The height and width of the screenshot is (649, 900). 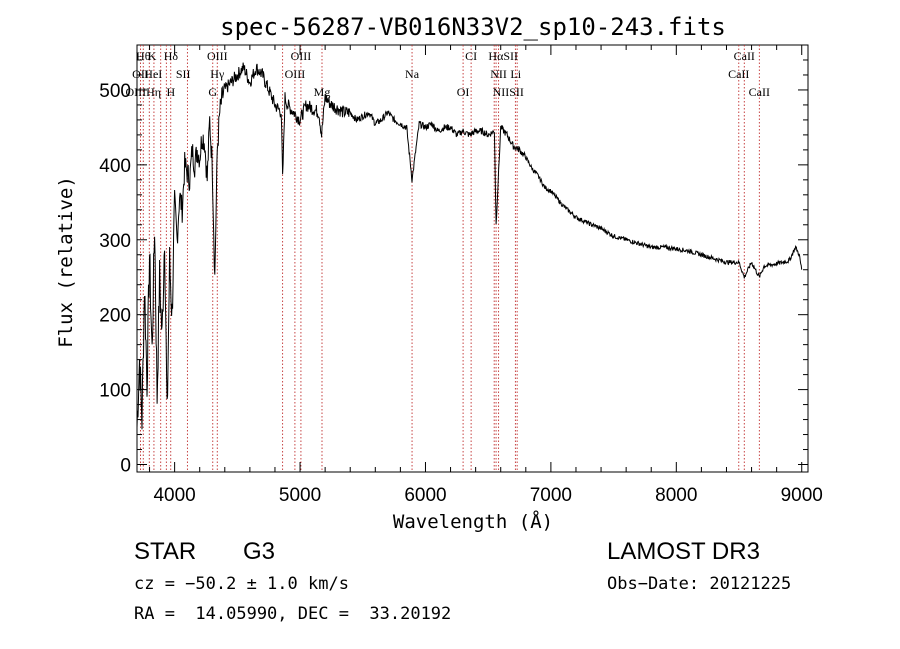 I want to click on star-subclass: G3, so click(x=259, y=551).